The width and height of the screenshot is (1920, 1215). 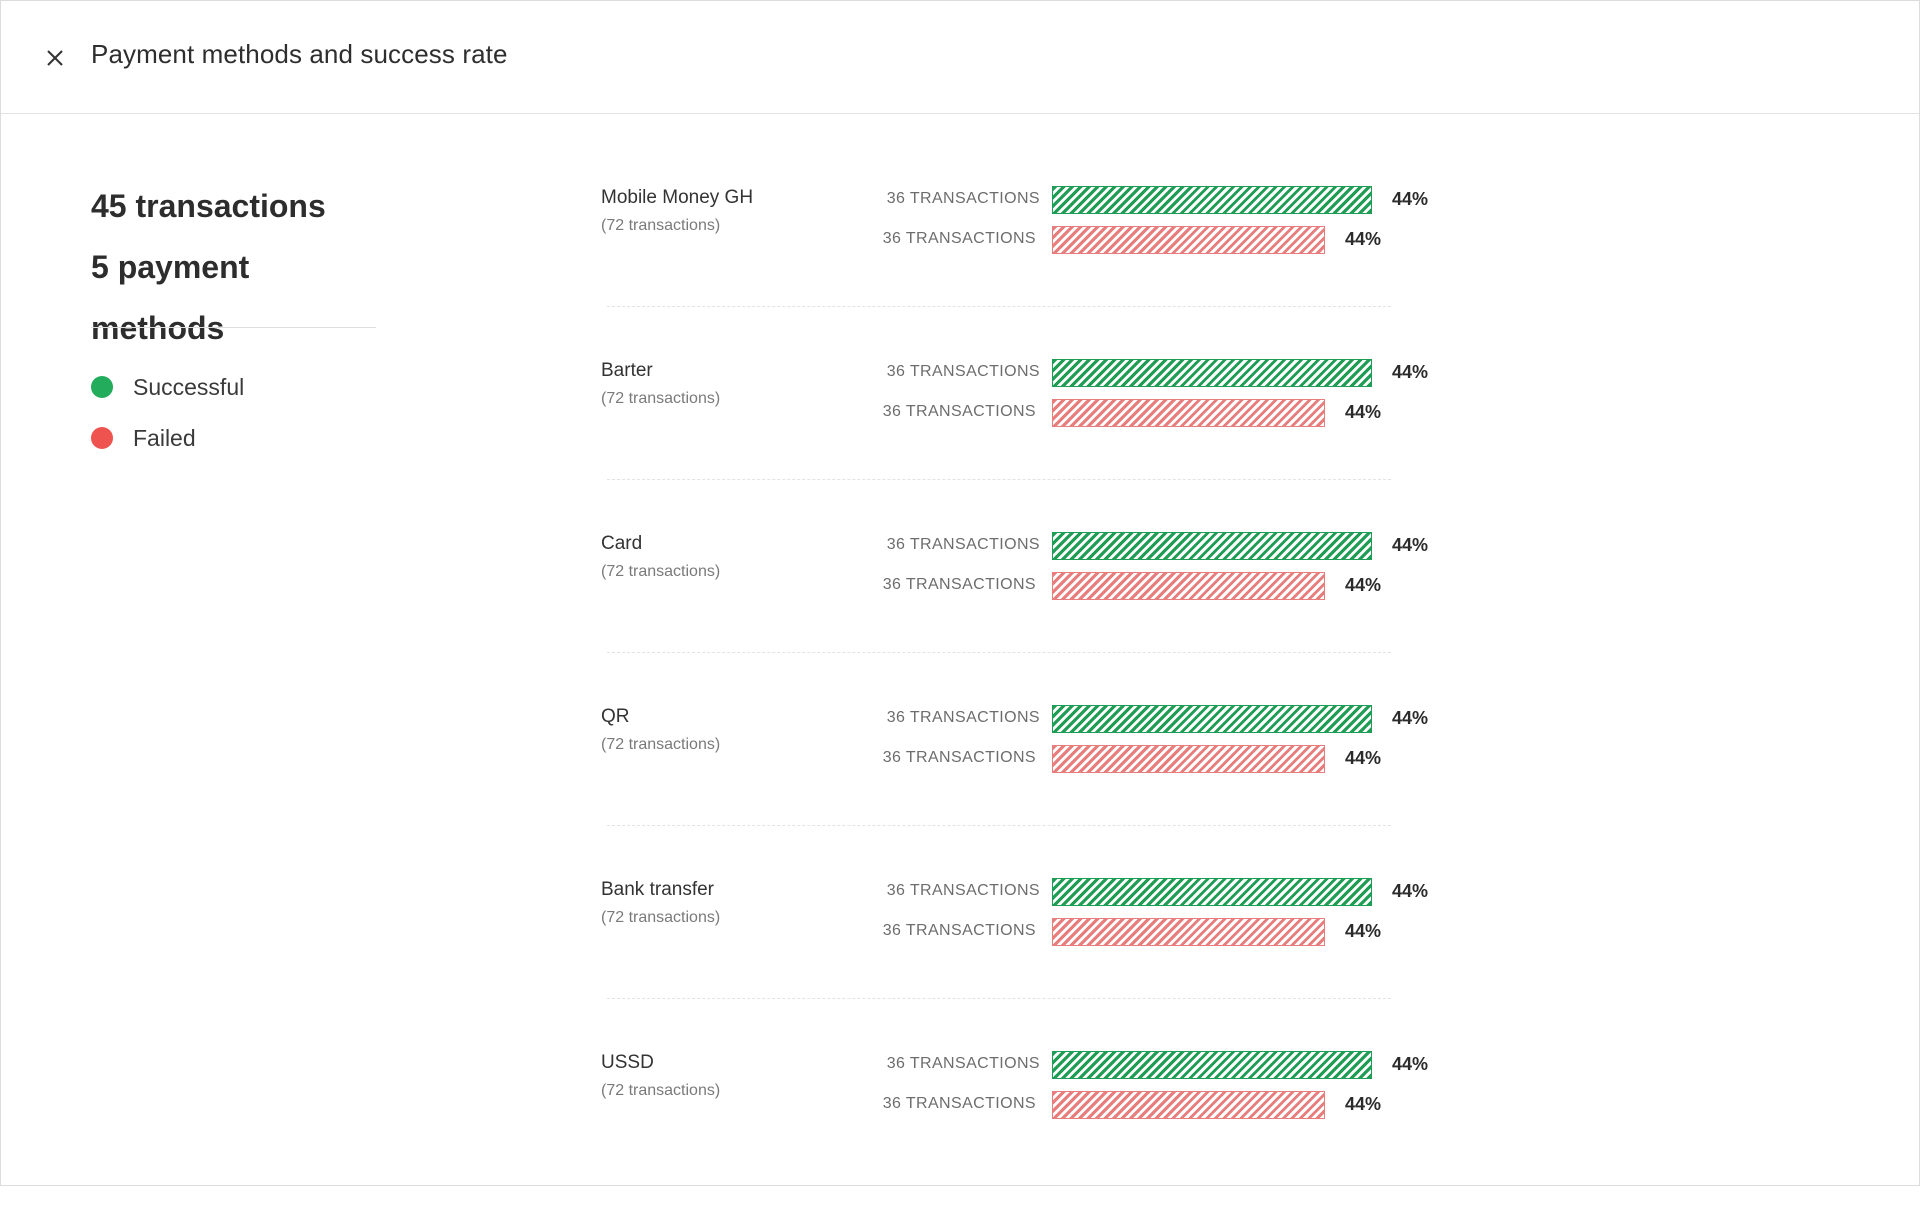 What do you see at coordinates (627, 370) in the screenshot?
I see `method-name: Barter` at bounding box center [627, 370].